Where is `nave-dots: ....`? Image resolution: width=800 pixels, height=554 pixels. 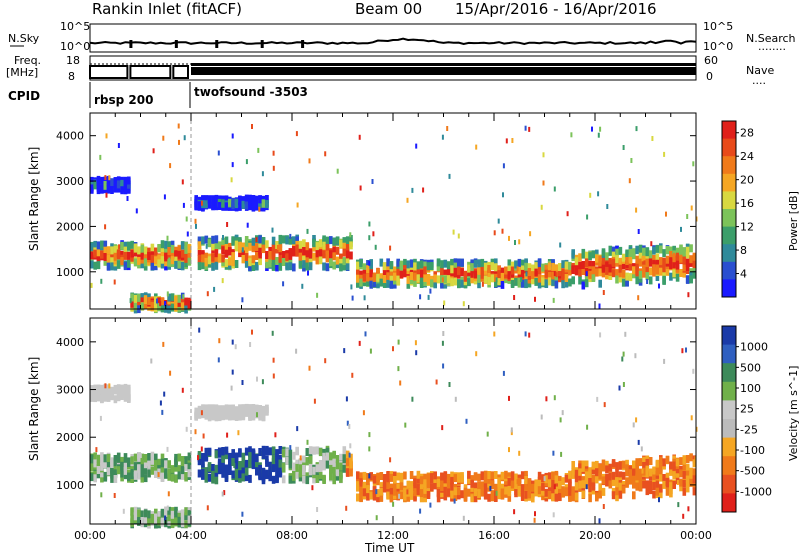 nave-dots: .... is located at coordinates (759, 80).